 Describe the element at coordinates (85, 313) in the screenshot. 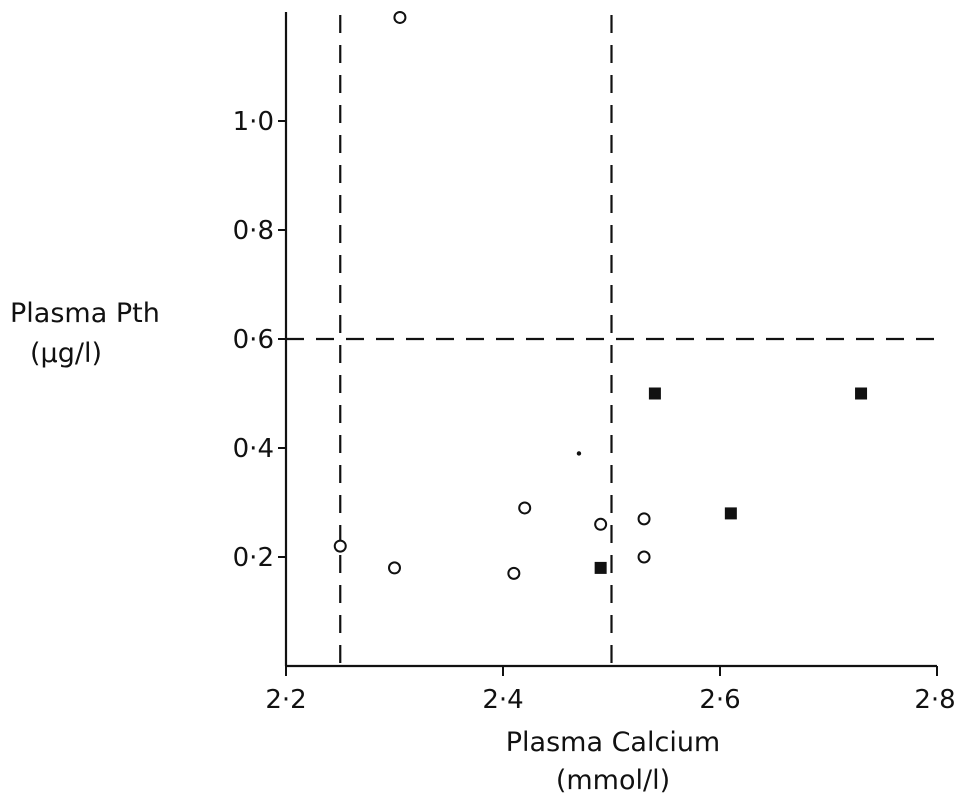

I see `y-axis-title: Plasma Pth` at that location.